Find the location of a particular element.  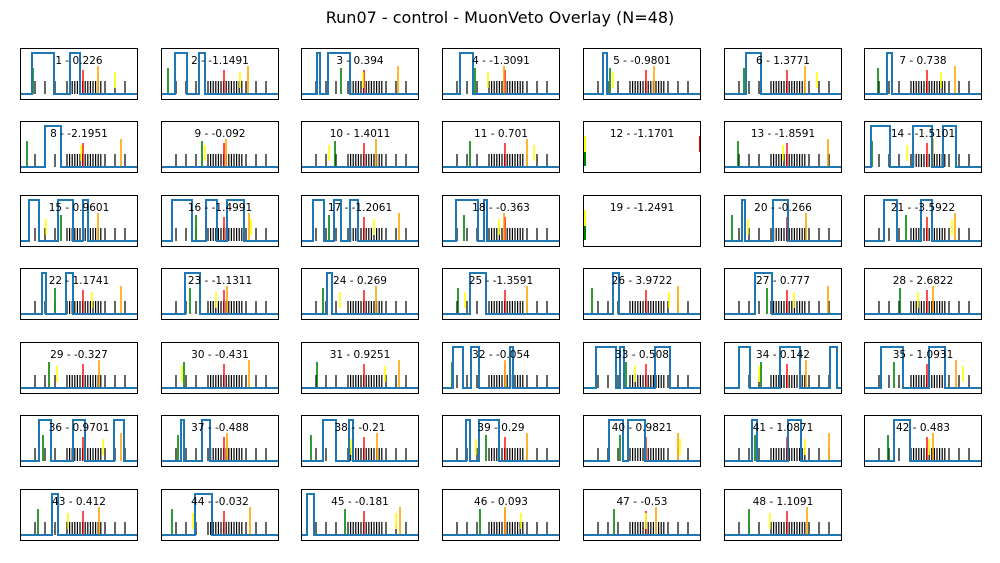

panel-24: 24 - 0.269 is located at coordinates (360, 294).